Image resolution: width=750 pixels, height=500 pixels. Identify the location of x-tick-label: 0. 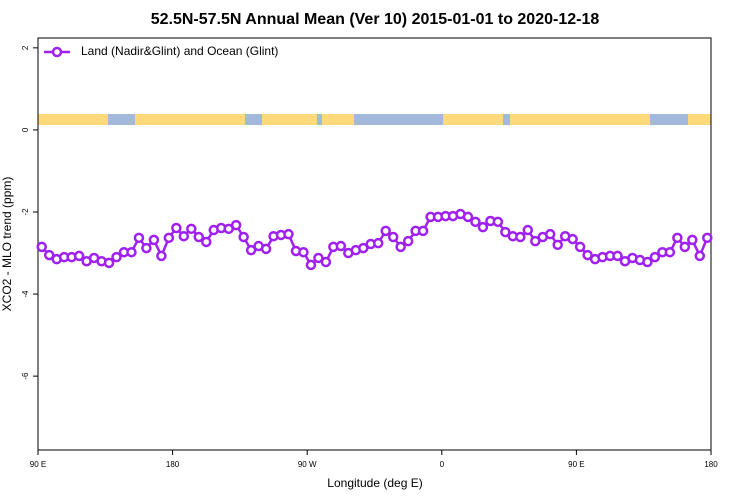
(442, 464).